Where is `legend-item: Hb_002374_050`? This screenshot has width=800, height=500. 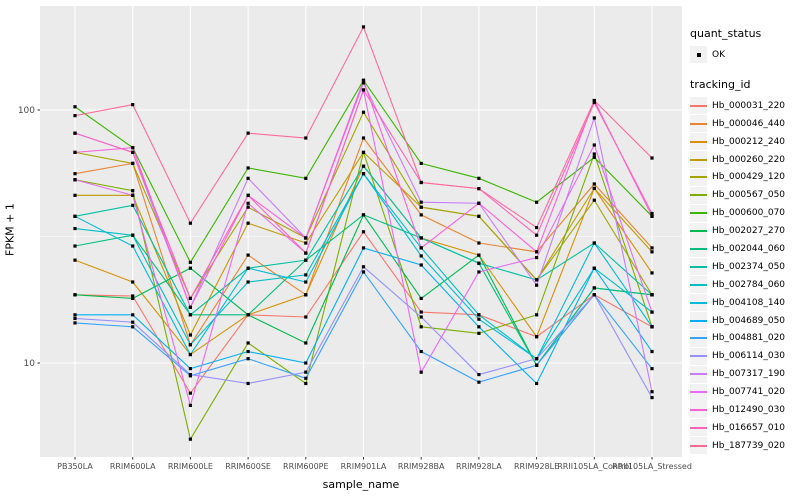
legend-item: Hb_002374_050 is located at coordinates (744, 267).